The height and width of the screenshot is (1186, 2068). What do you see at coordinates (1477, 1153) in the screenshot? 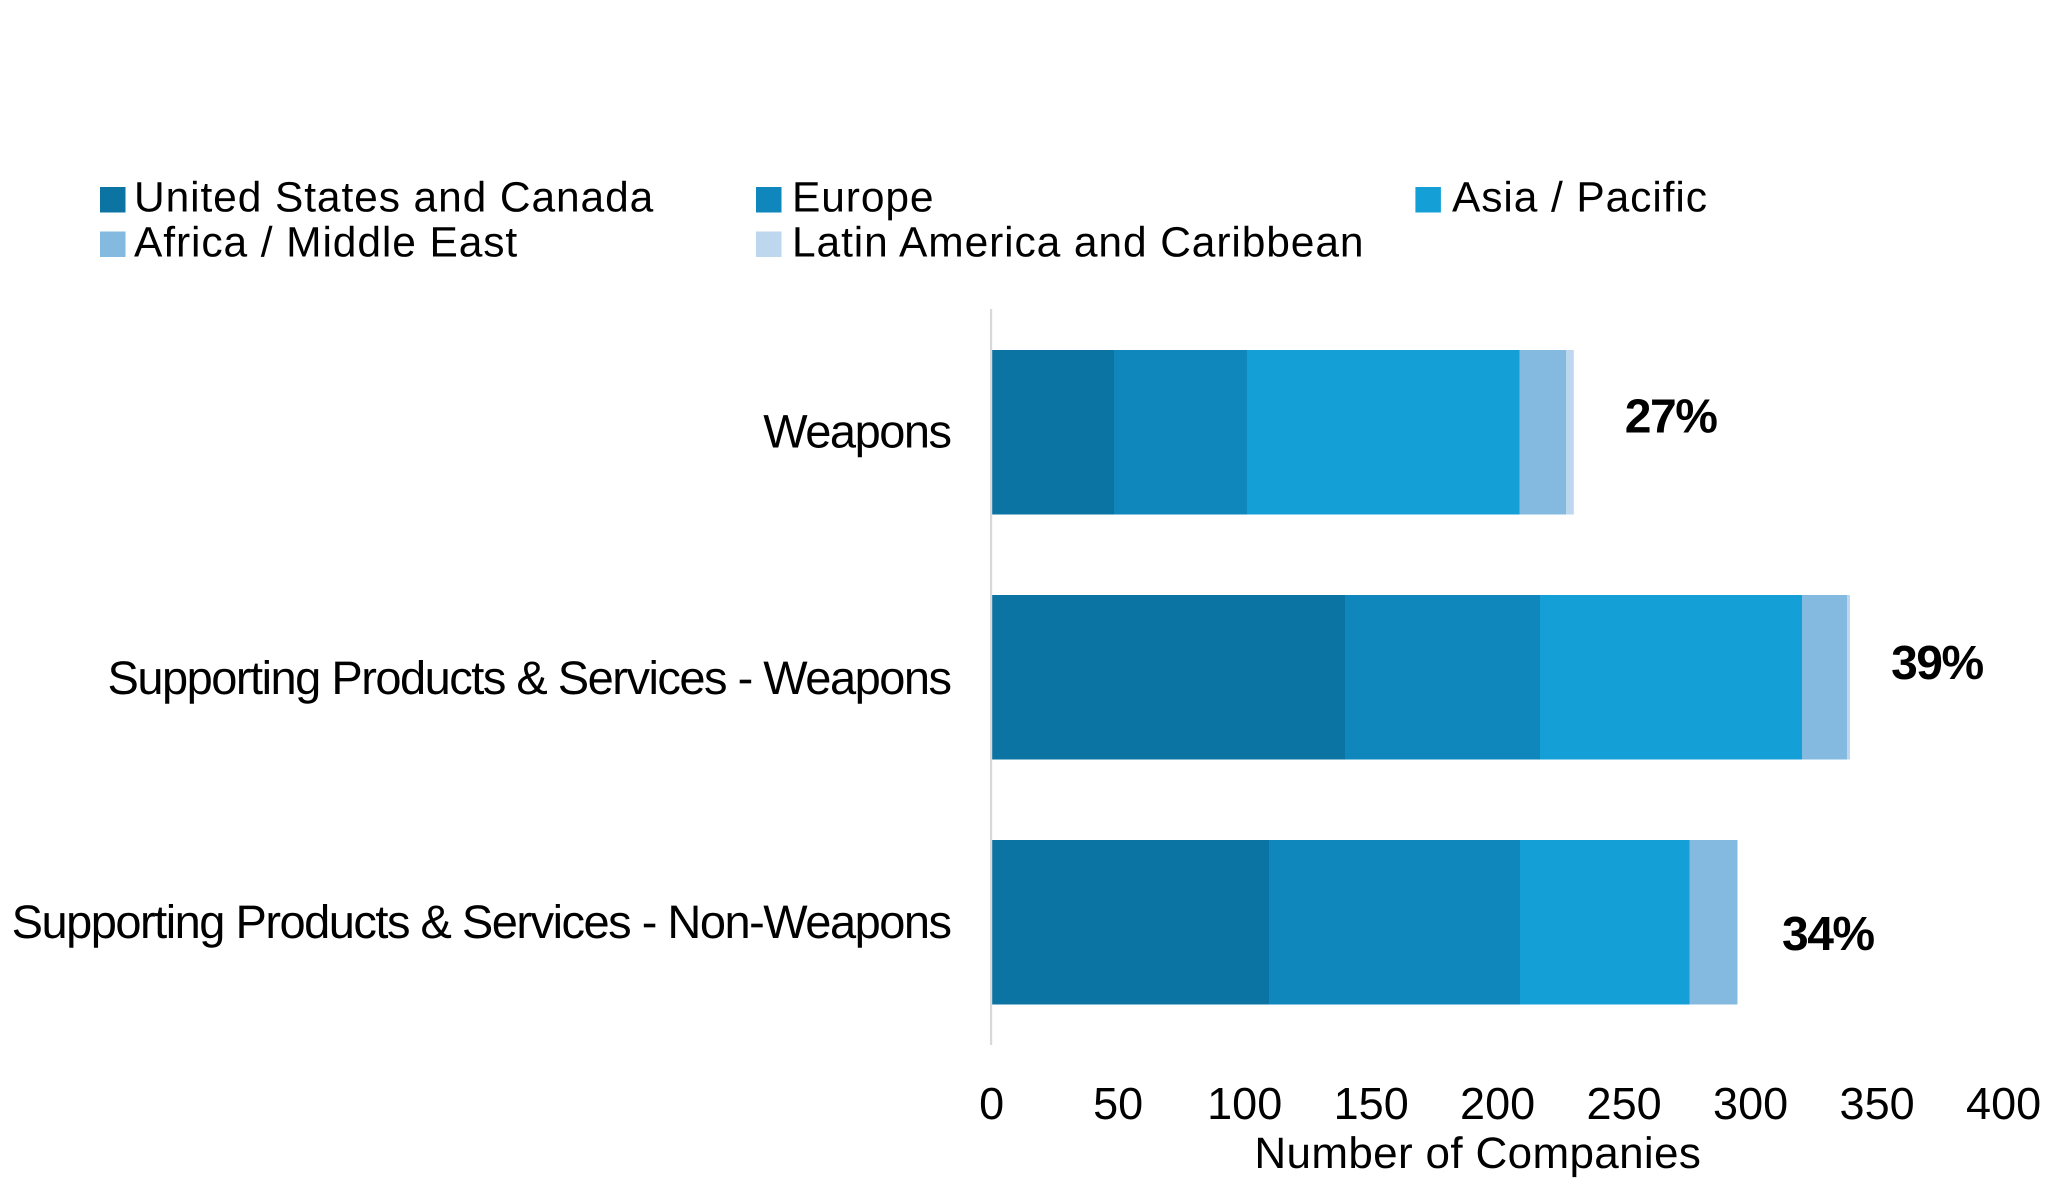
I see `svg-text: Number of Companies` at bounding box center [1477, 1153].